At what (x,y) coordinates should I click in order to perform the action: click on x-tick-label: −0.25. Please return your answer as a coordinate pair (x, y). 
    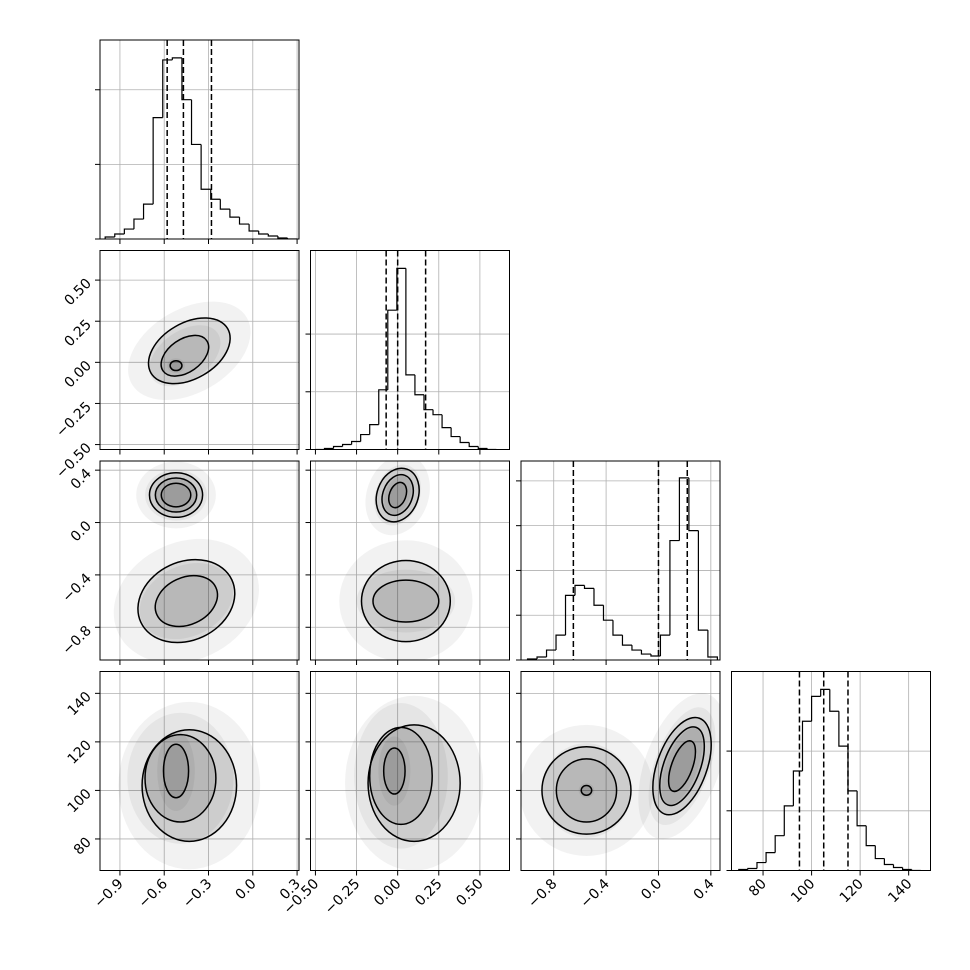
    Looking at the image, I should click on (343, 897).